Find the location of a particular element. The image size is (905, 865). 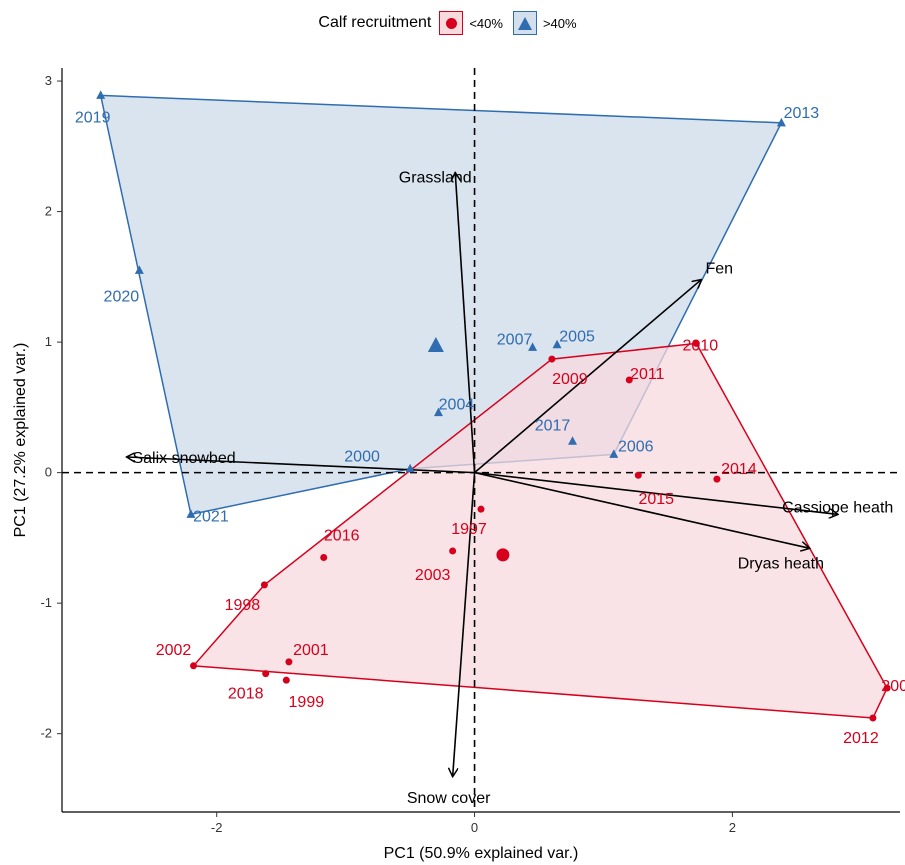

point-label: 2000 is located at coordinates (362, 457).